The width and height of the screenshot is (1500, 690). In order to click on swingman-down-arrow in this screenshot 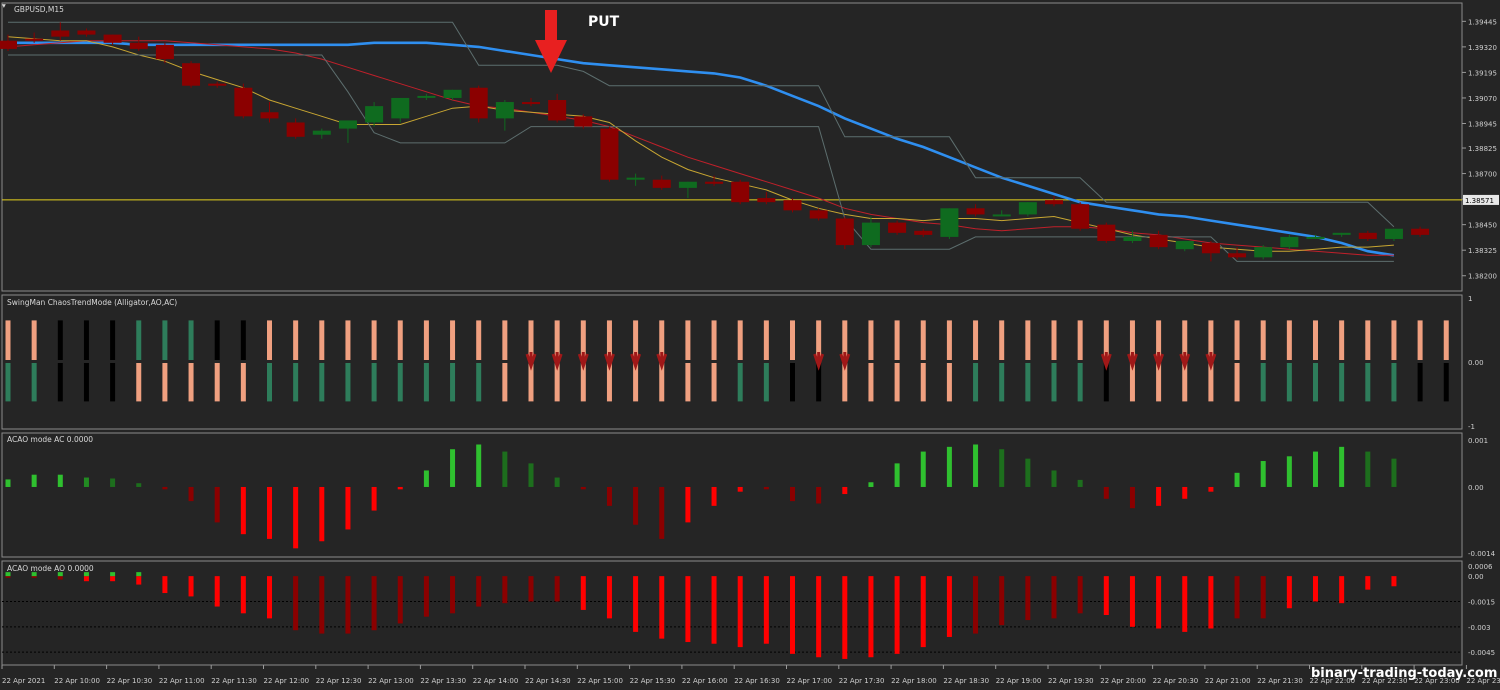, I will do `click(531, 361)`.